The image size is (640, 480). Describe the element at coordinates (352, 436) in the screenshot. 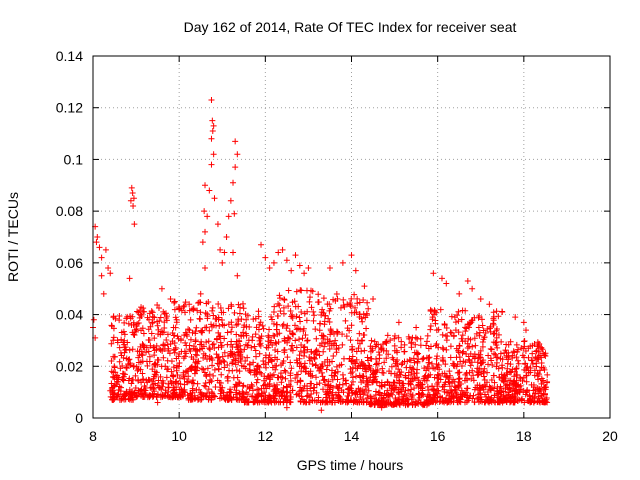

I see `x-tick-label: 14` at that location.